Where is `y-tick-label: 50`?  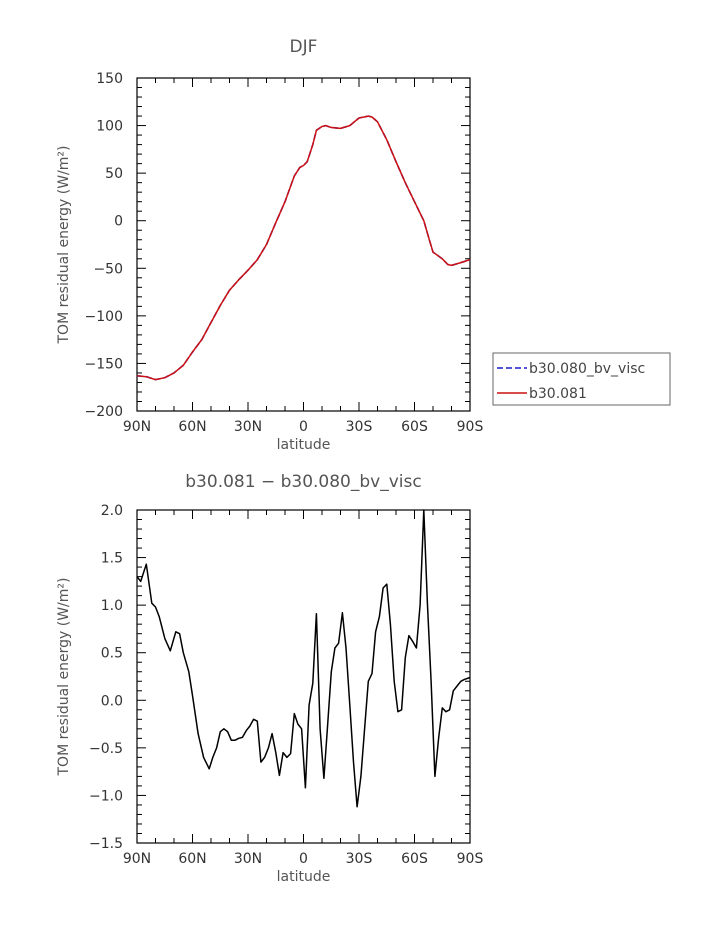 y-tick-label: 50 is located at coordinates (114, 174).